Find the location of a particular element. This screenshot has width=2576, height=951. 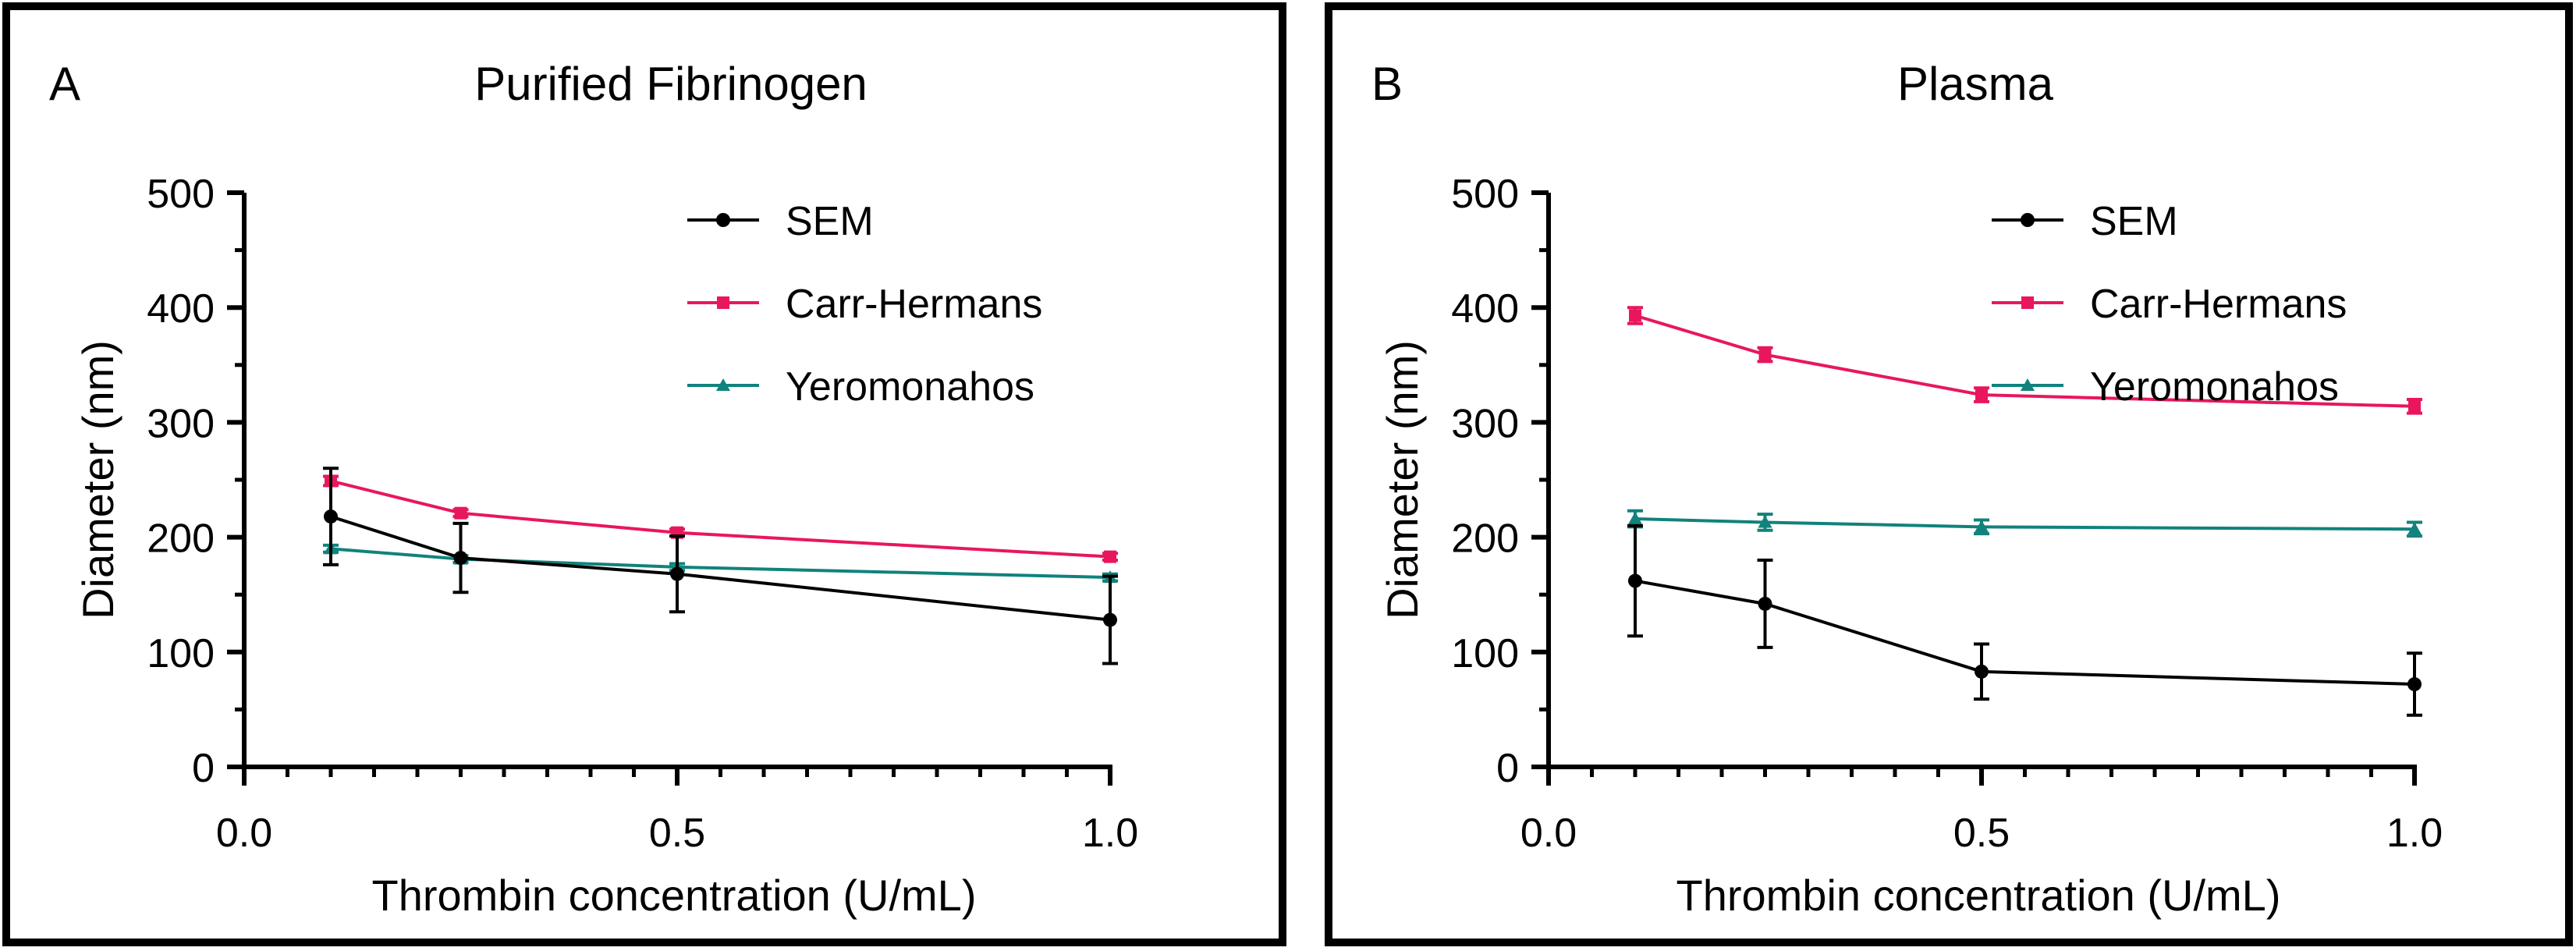

chart-title: Plasma is located at coordinates (1975, 84).